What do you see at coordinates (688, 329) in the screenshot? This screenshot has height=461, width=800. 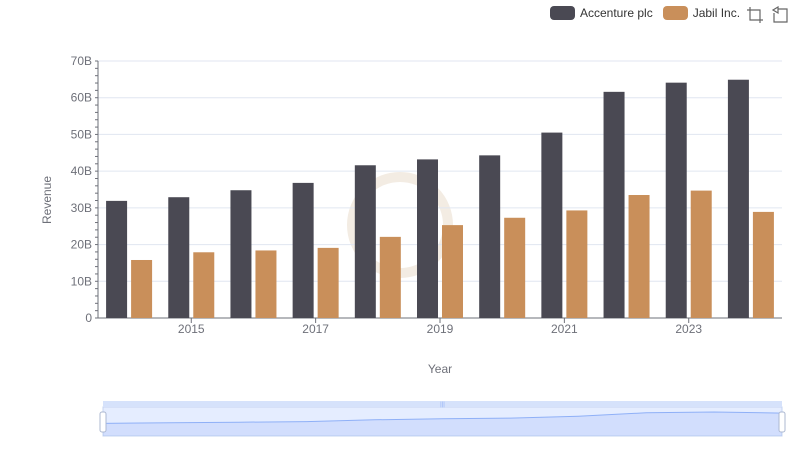 I see `x-tick-label: 2023` at bounding box center [688, 329].